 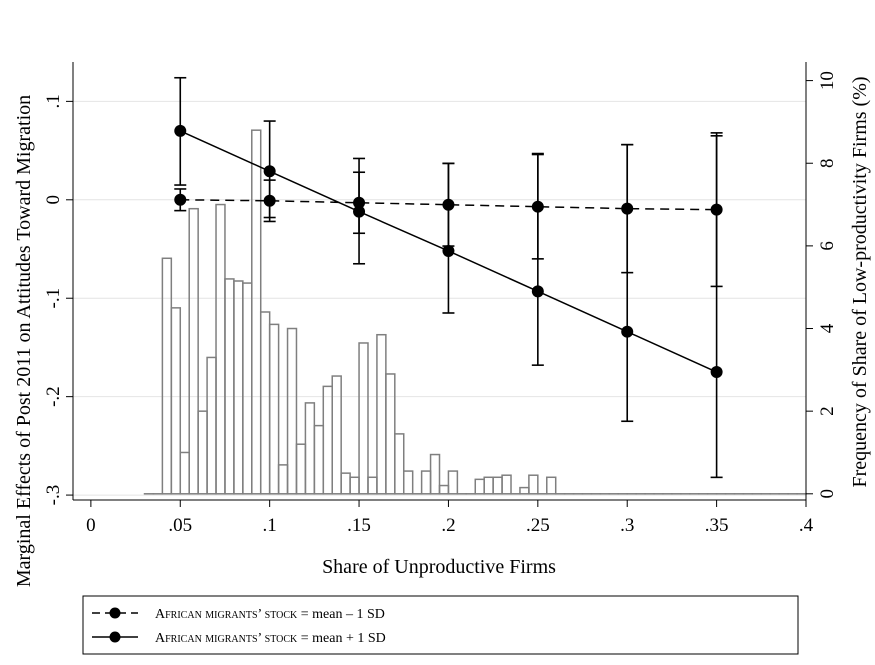 I want to click on x-tick-label-0: 0, so click(x=91, y=525).